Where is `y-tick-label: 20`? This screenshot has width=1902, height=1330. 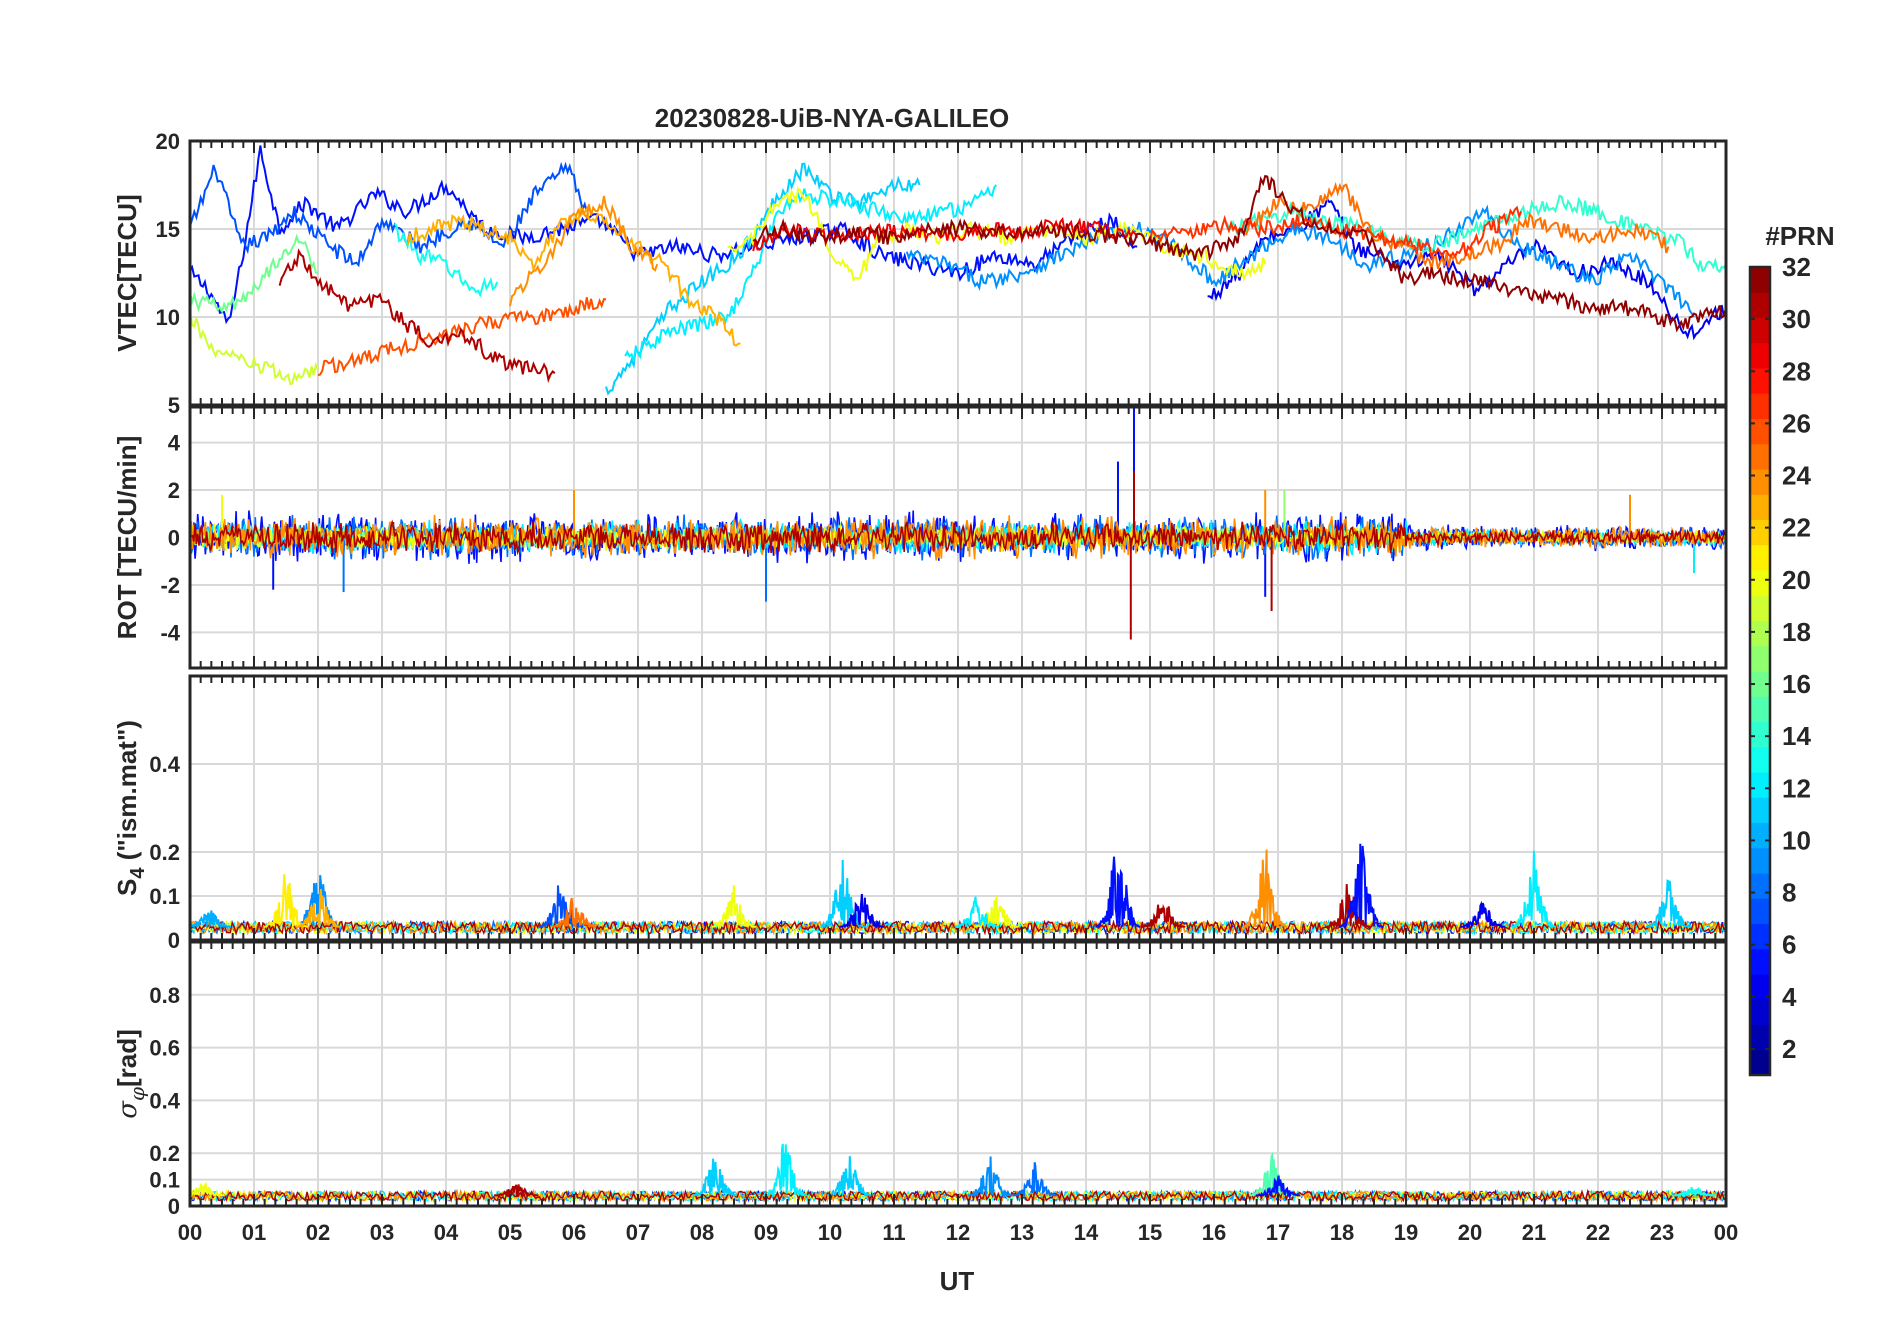
y-tick-label: 20 is located at coordinates (168, 141).